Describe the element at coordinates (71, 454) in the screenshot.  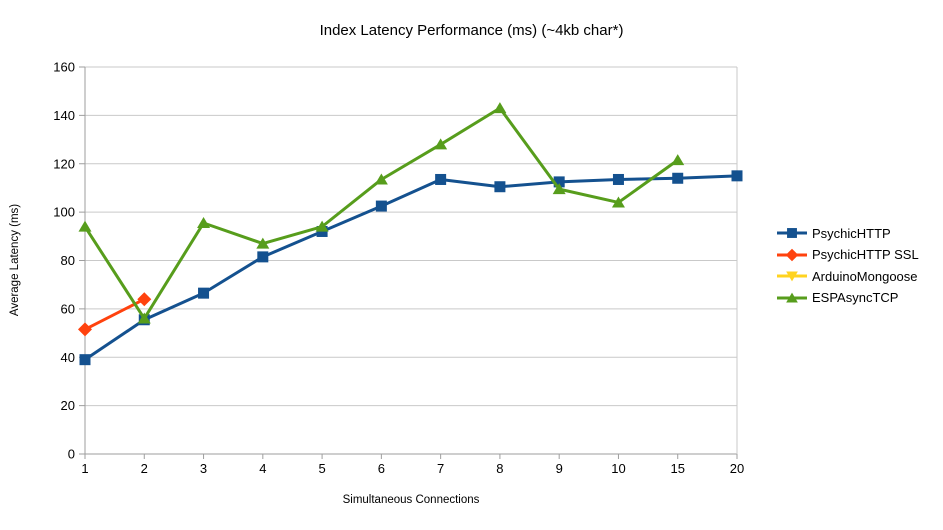
I see `y-tick-label: 0` at that location.